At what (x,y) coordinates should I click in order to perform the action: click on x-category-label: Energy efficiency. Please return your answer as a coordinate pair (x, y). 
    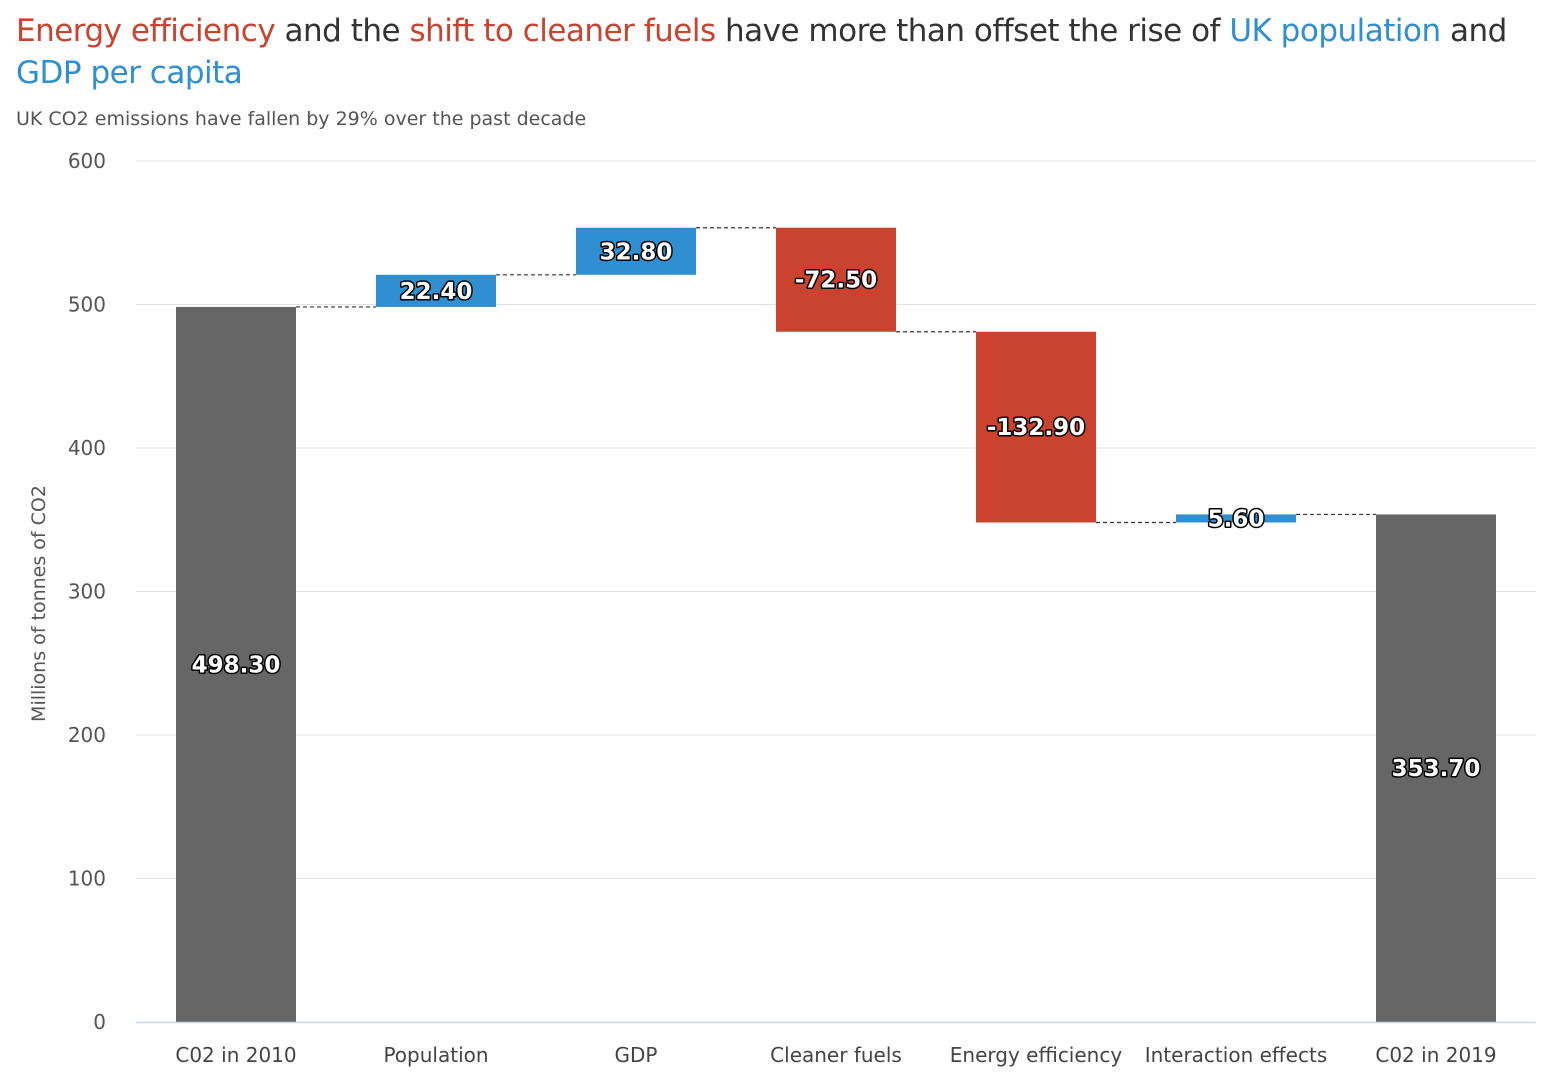
    Looking at the image, I should click on (1036, 1055).